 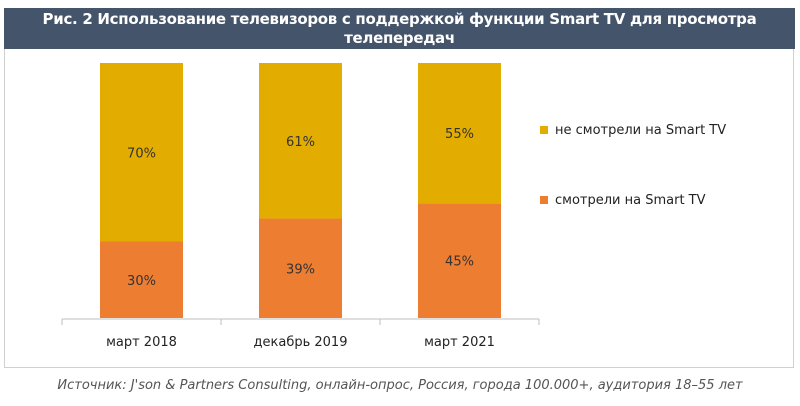 What do you see at coordinates (141, 342) in the screenshot?
I see `category-label: март 2018` at bounding box center [141, 342].